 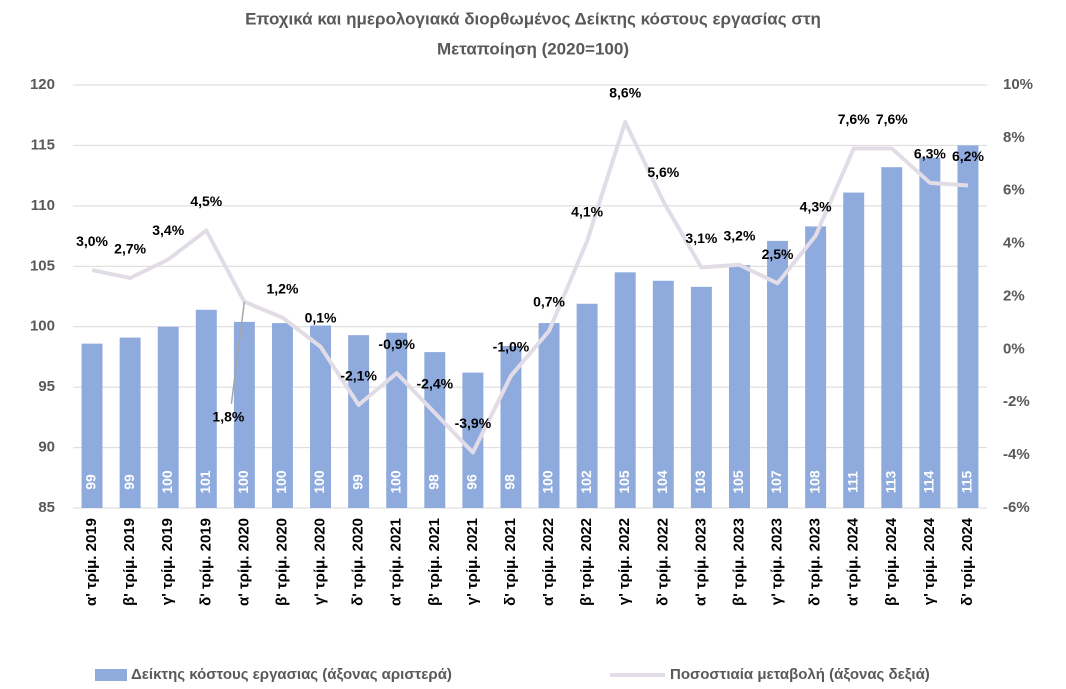 What do you see at coordinates (321, 317) in the screenshot?
I see `line-value-label: 0,1%` at bounding box center [321, 317].